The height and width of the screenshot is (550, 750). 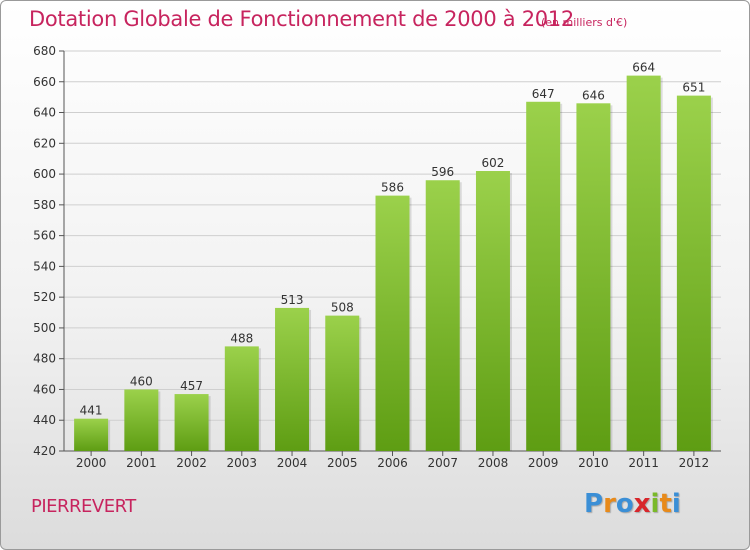 I want to click on x-tick-label: 2003, so click(x=242, y=463).